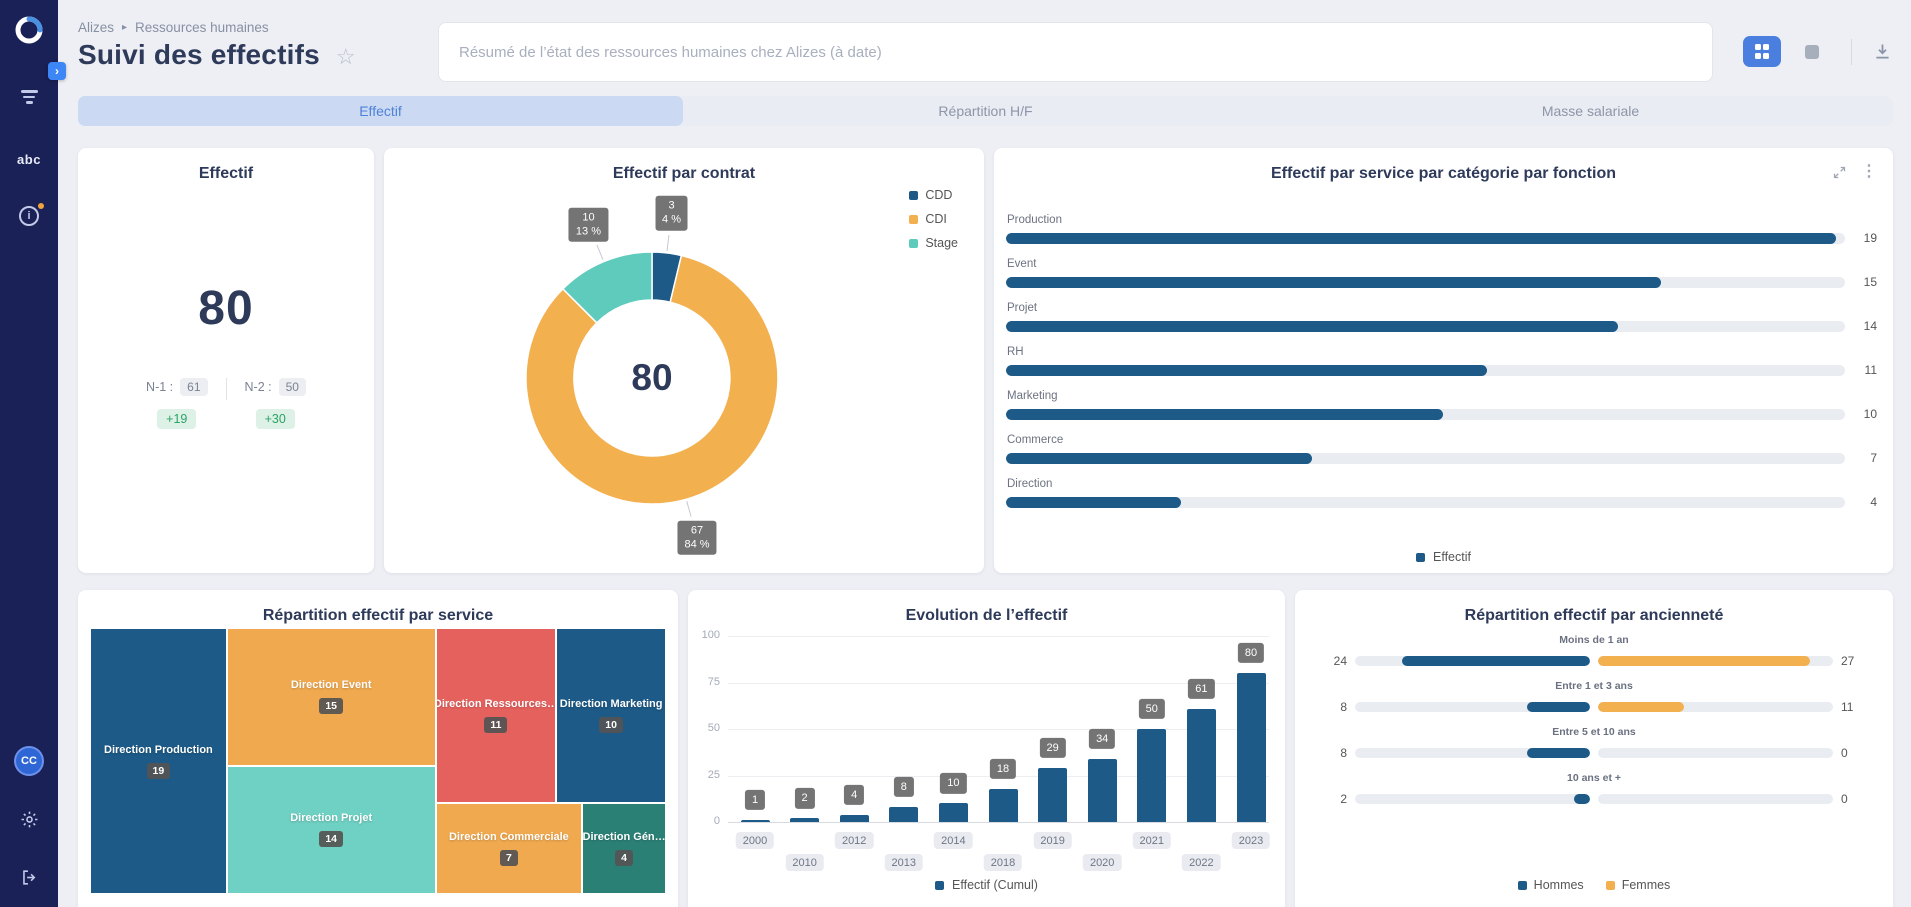 The height and width of the screenshot is (907, 1911). Describe the element at coordinates (607, 287) in the screenshot. I see `donut-slice-stage` at that location.